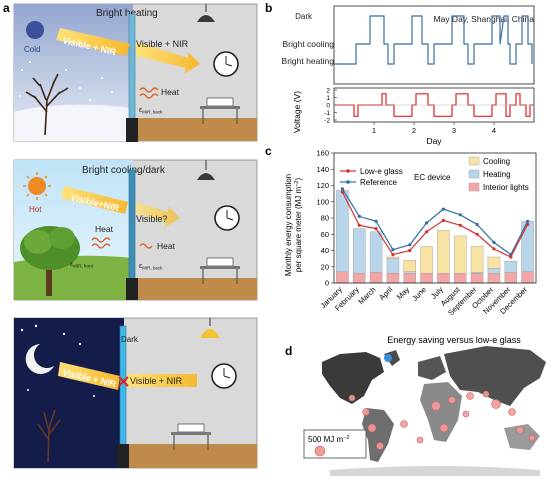 The height and width of the screenshot is (484, 556). I want to click on scene2-heat-wave-left-icon, so click(101, 240).